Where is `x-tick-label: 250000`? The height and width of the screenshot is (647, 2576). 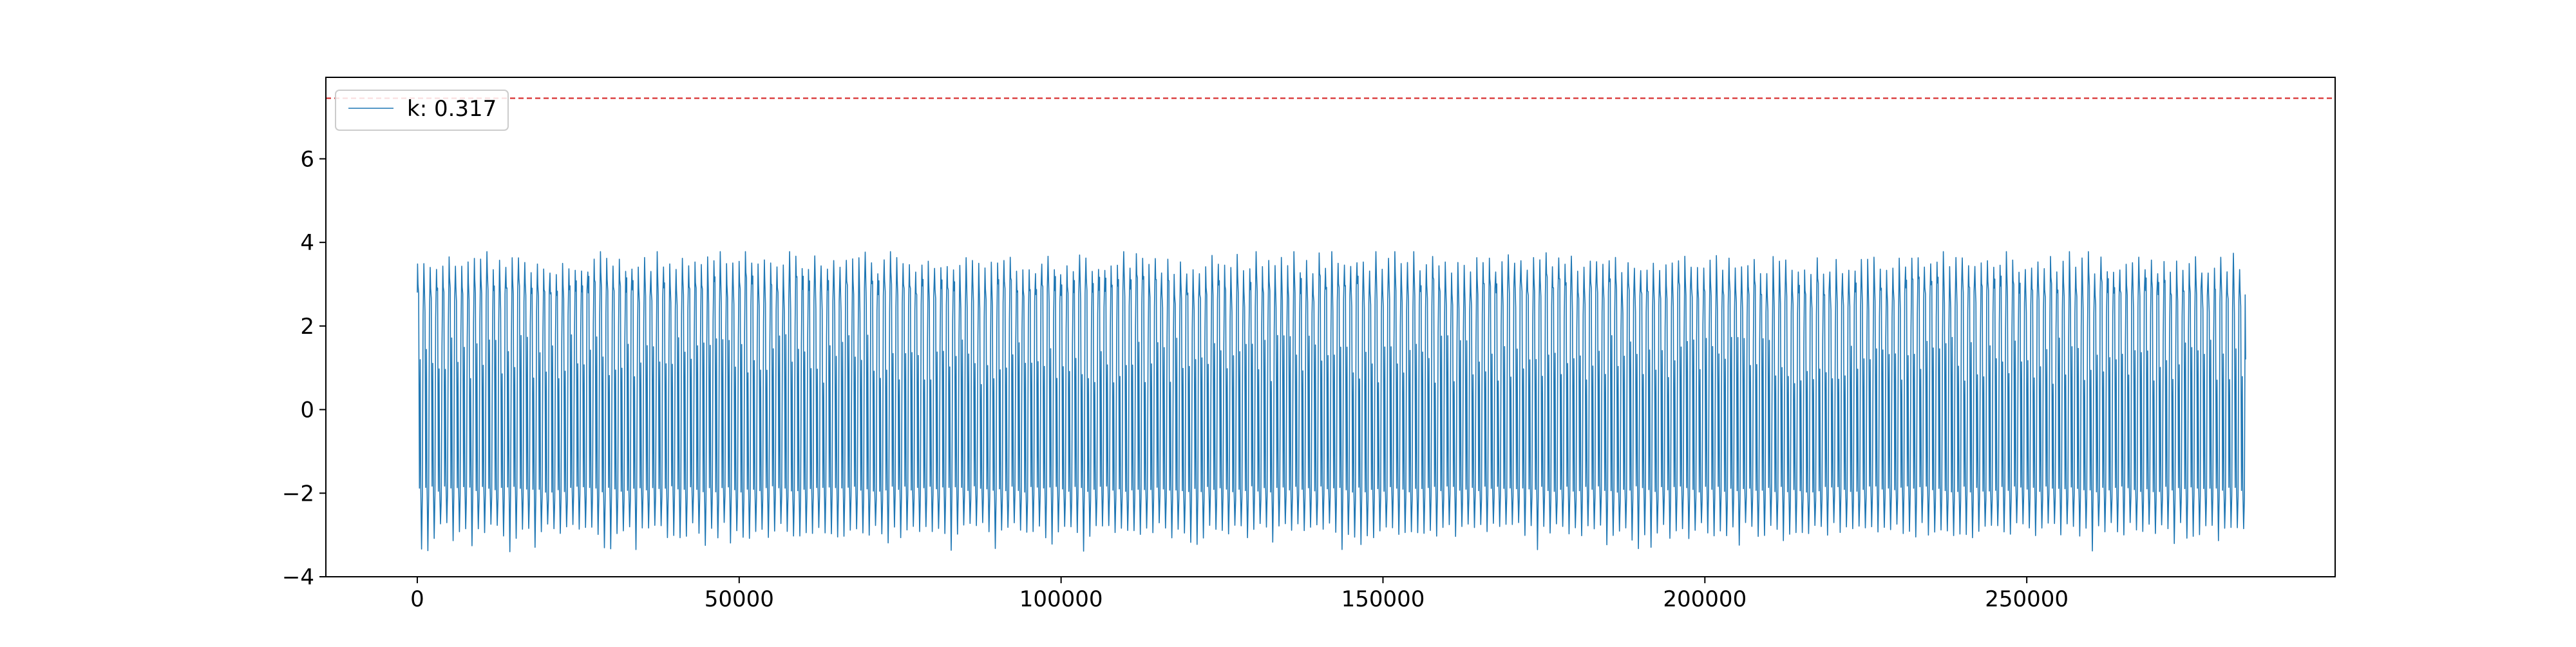 x-tick-label: 250000 is located at coordinates (2027, 599).